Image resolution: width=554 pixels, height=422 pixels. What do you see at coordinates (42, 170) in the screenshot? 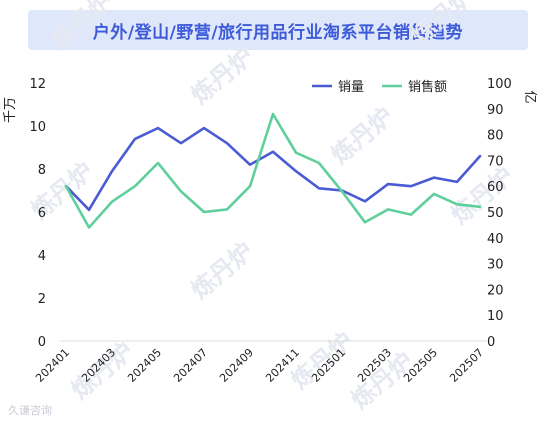
I see `y-left-tick-label: 8` at bounding box center [42, 170].